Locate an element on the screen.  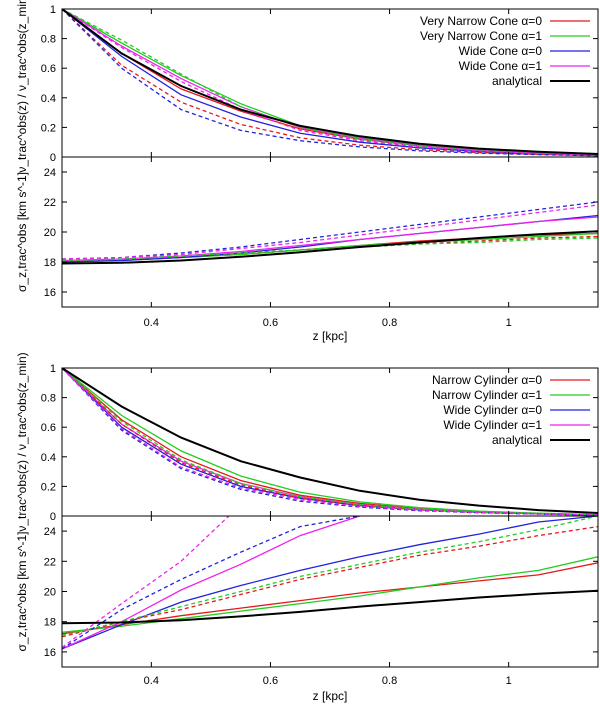
series-5-dashed is located at coordinates (330, 249).